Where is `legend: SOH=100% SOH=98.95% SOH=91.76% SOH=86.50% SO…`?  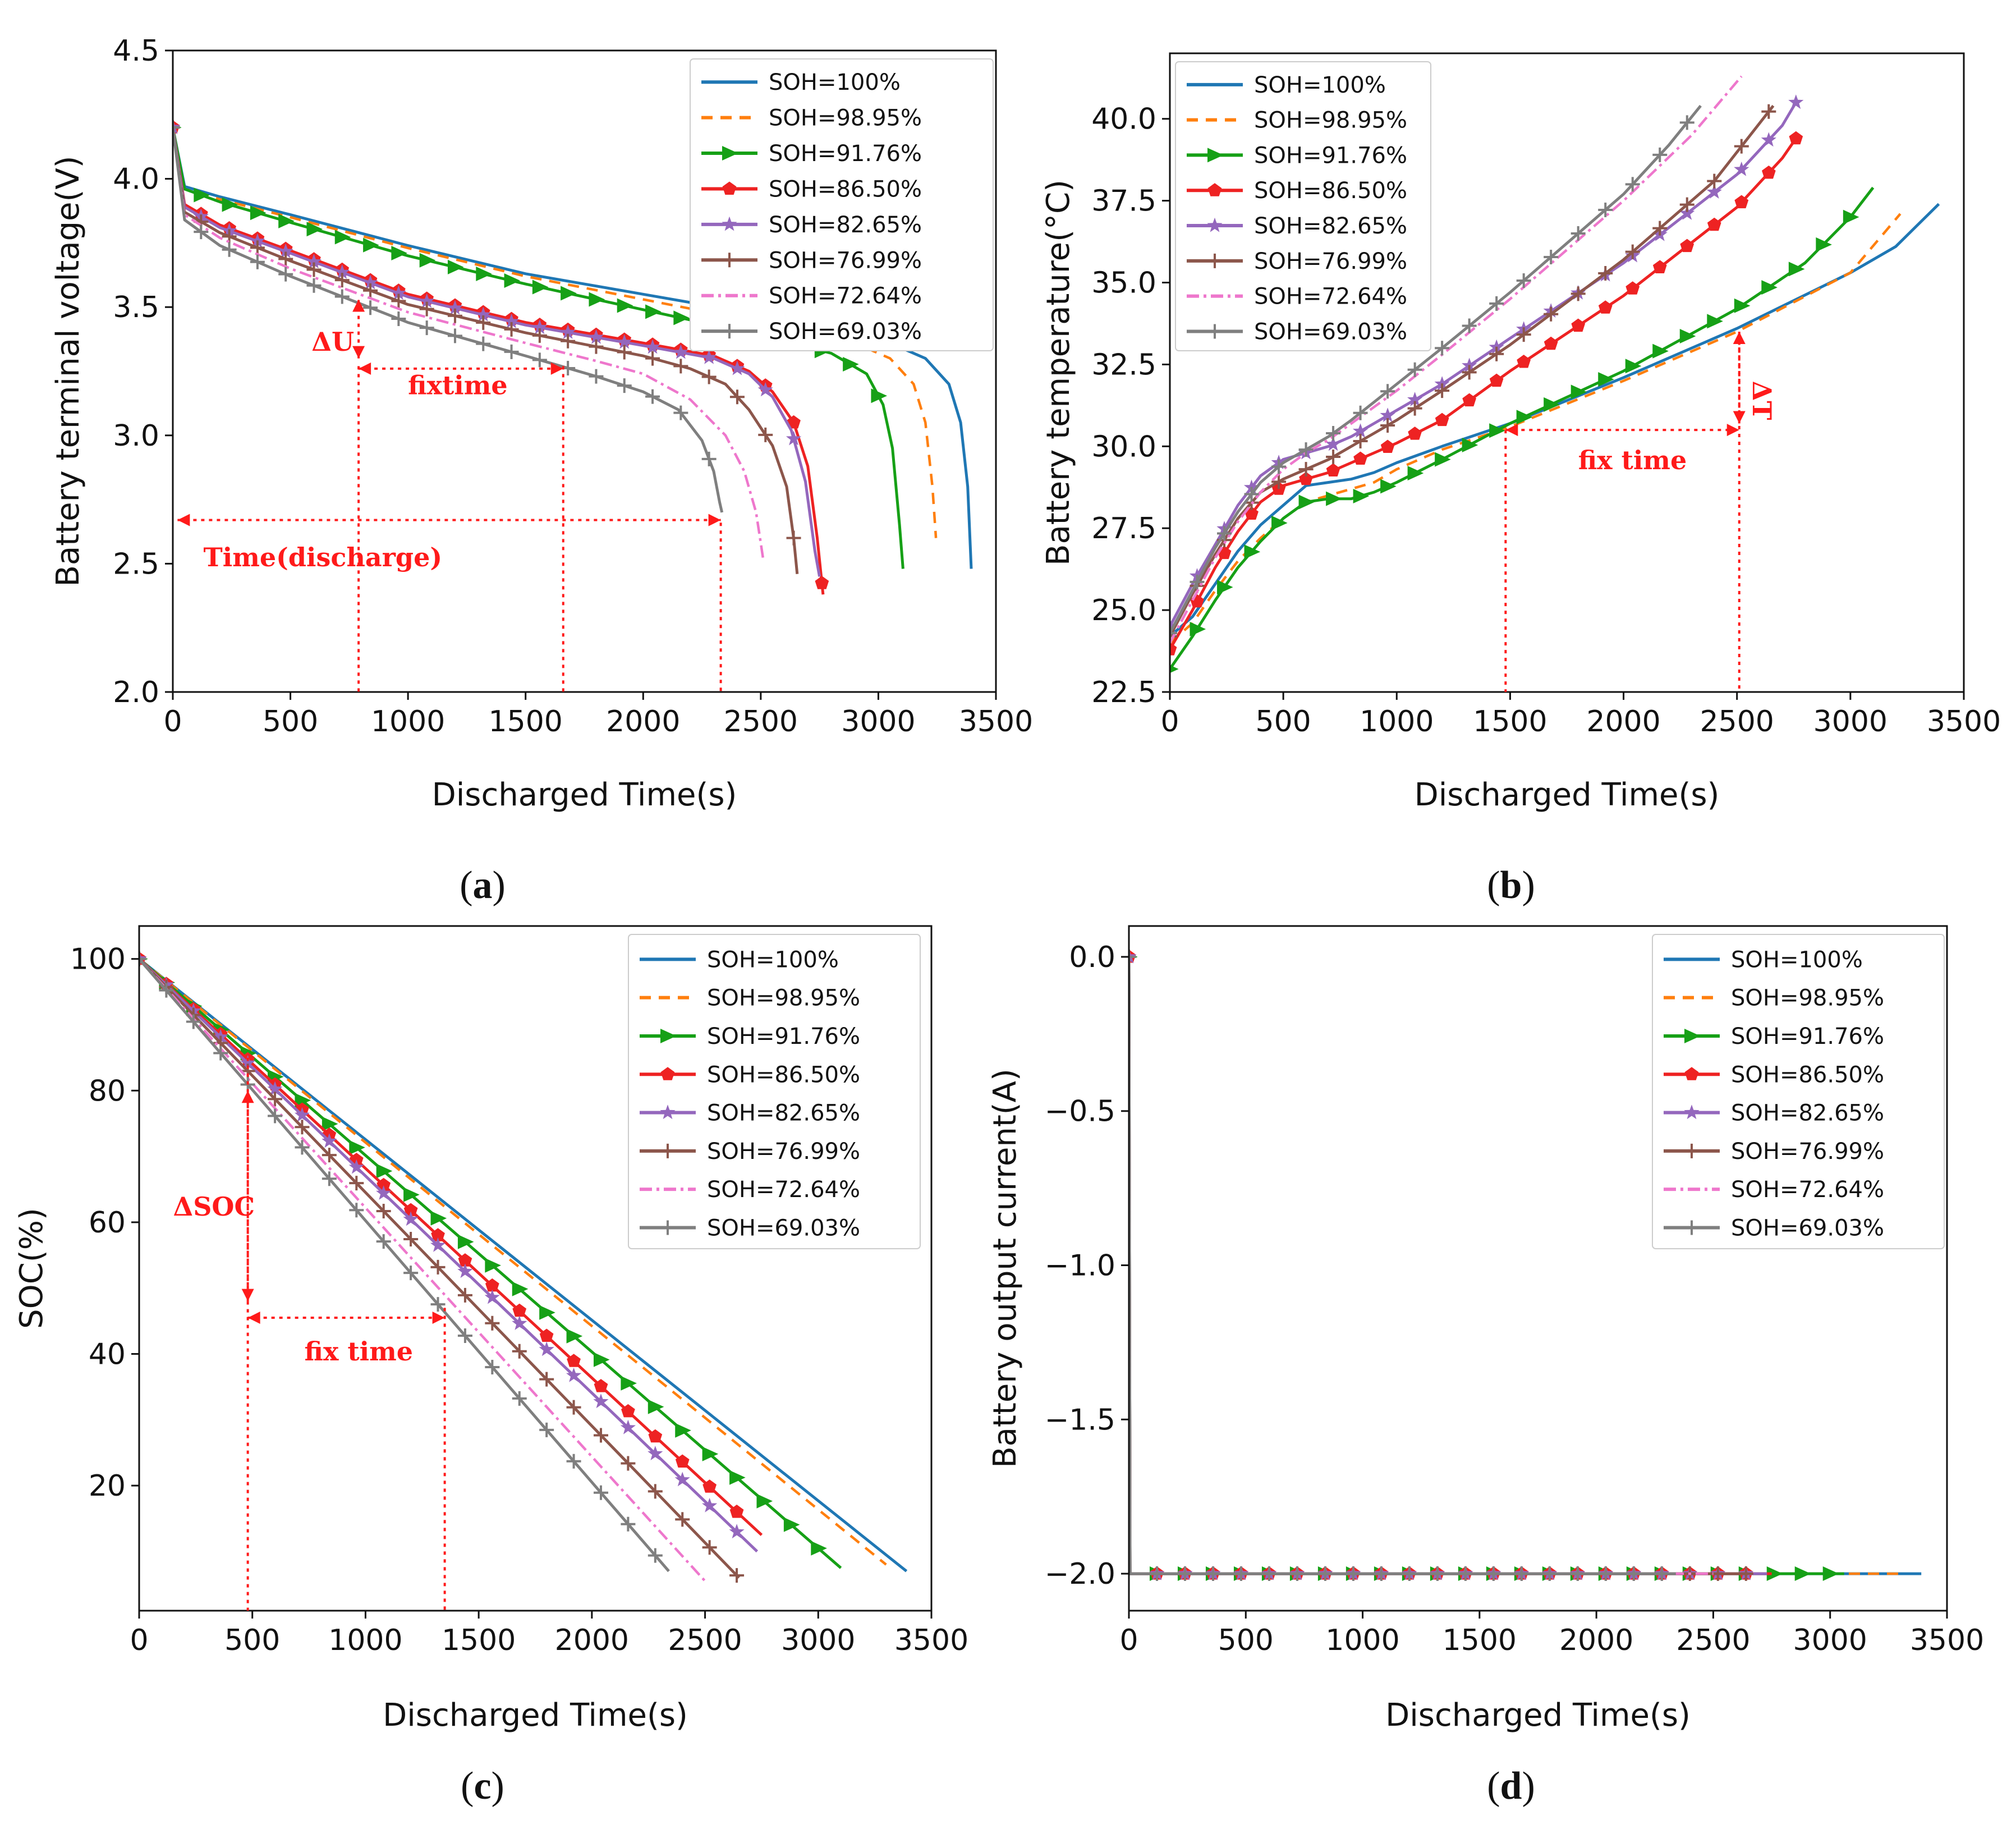
legend: SOH=100% SOH=98.95% SOH=91.76% SOH=86.50% SO… is located at coordinates (842, 204).